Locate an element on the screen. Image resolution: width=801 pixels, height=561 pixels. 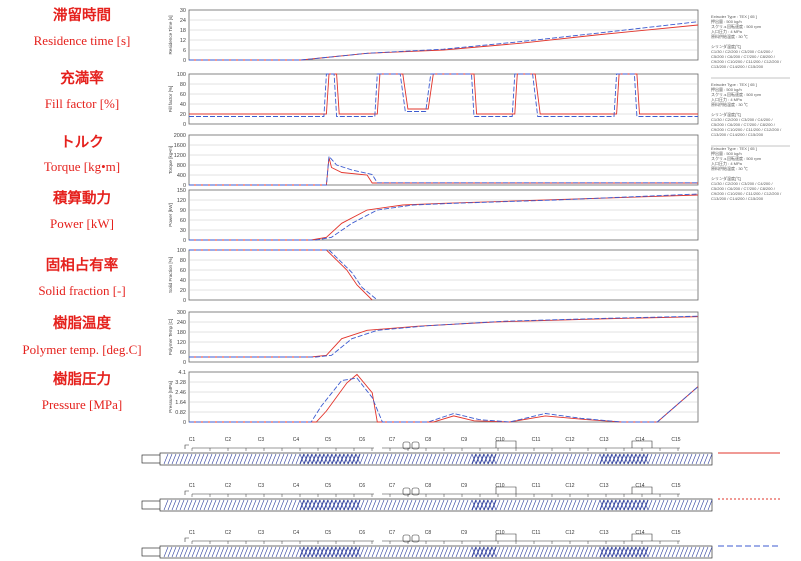
zone-label: C3 is located at coordinates (261, 440).